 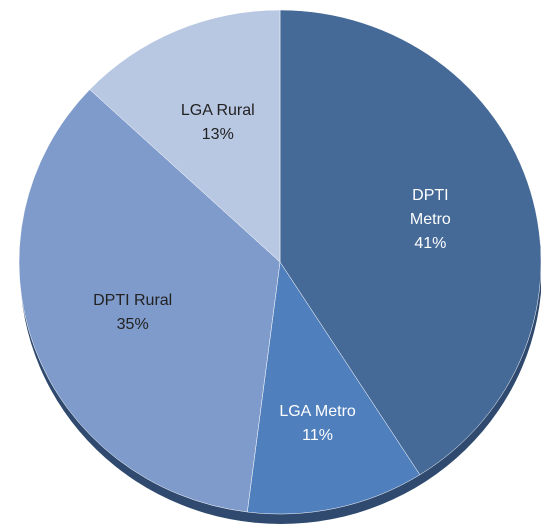 I want to click on slice-category: DPTI Metro, so click(x=430, y=207).